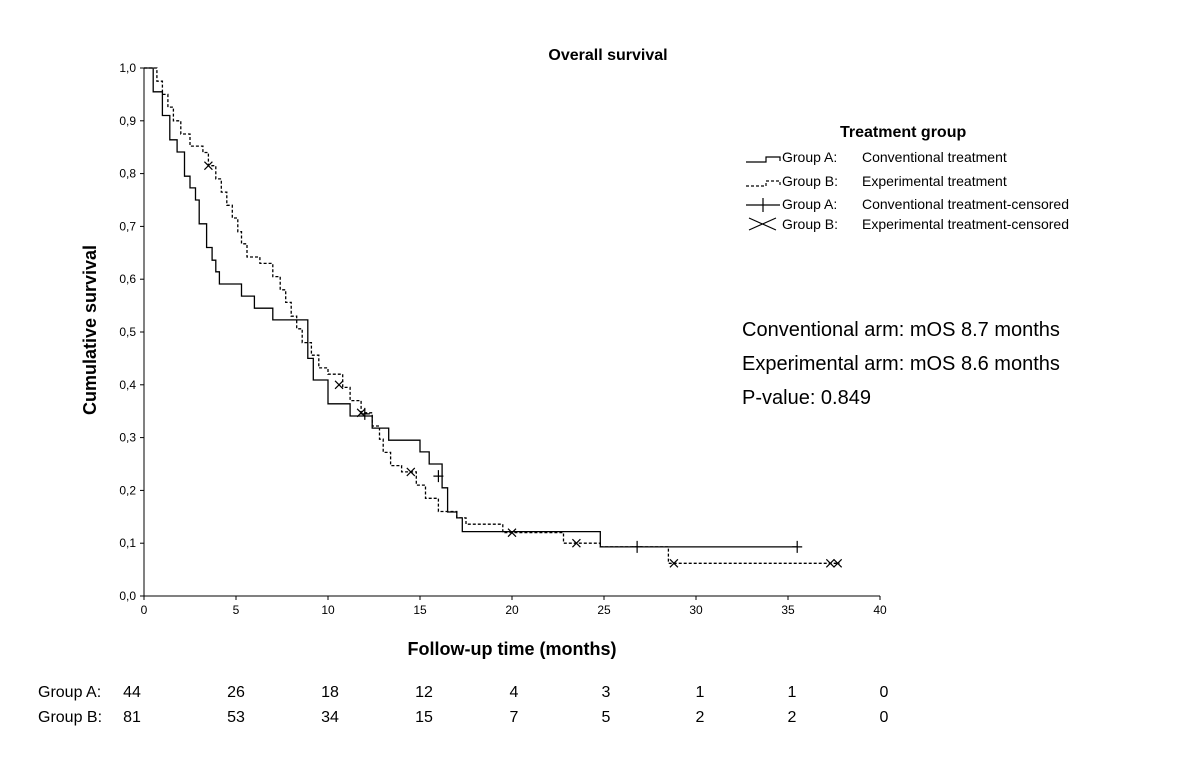  I want to click on y-tick-label: 0,8, so click(127, 174).